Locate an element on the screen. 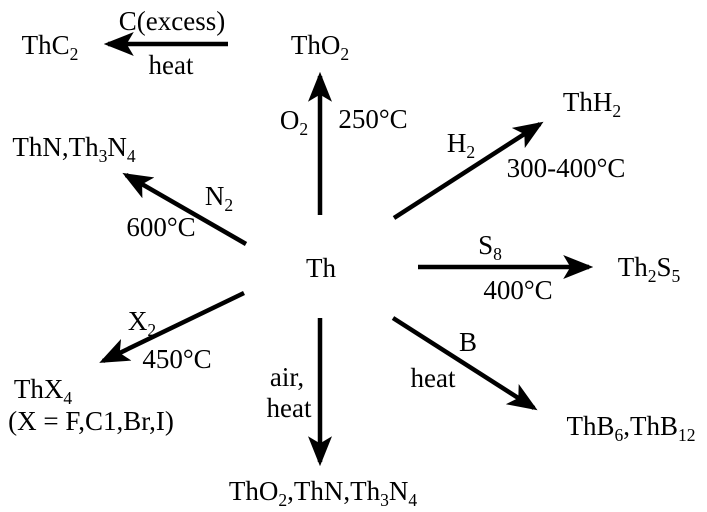 Image resolution: width=707 pixels, height=512 pixels. arrow-hydrogen-upright is located at coordinates (468, 170).